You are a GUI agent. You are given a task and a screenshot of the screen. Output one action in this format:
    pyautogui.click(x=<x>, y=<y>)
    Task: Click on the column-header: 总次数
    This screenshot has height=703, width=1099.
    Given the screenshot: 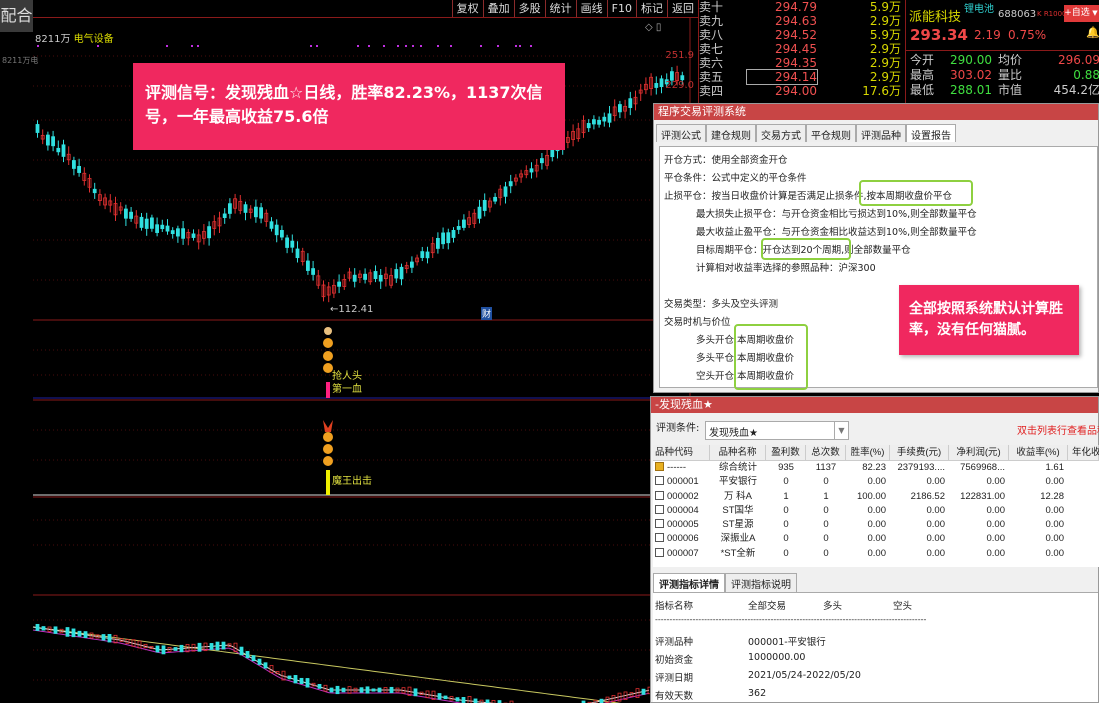 What is the action you would take?
    pyautogui.click(x=826, y=452)
    